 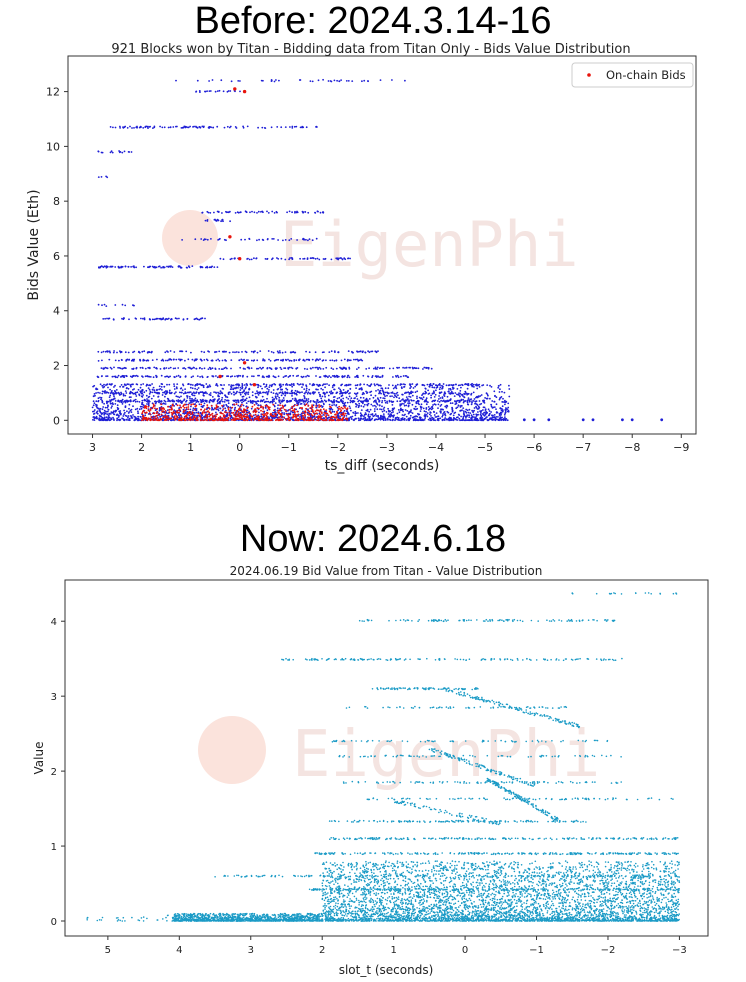 I want to click on now-heading: Now: 2024.6.18, so click(x=373, y=539).